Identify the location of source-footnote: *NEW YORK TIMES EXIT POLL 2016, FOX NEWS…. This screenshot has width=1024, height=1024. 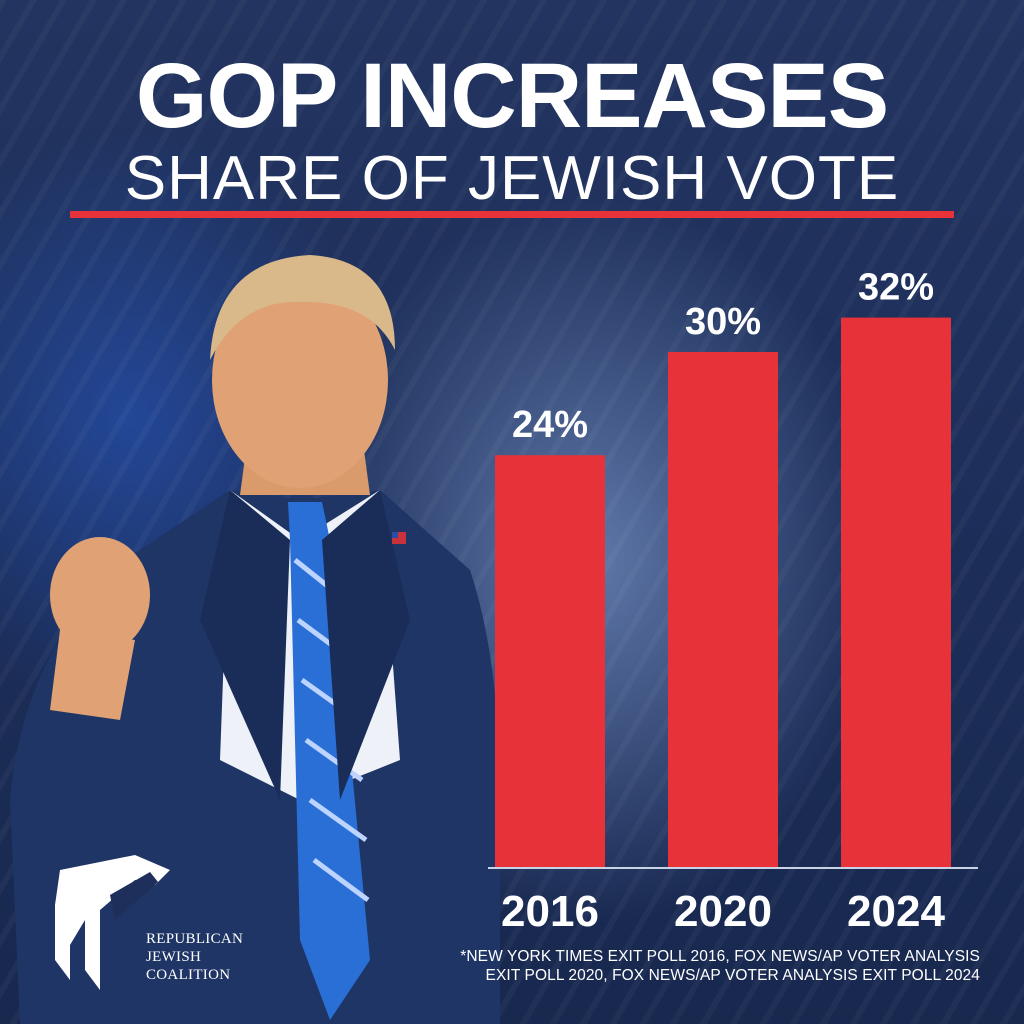
(680, 966).